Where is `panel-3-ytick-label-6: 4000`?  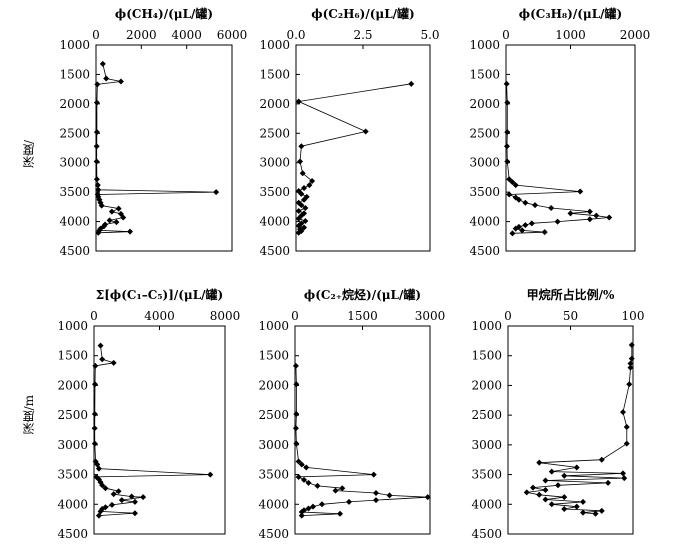
panel-3-ytick-label-6: 4000 is located at coordinates (484, 222).